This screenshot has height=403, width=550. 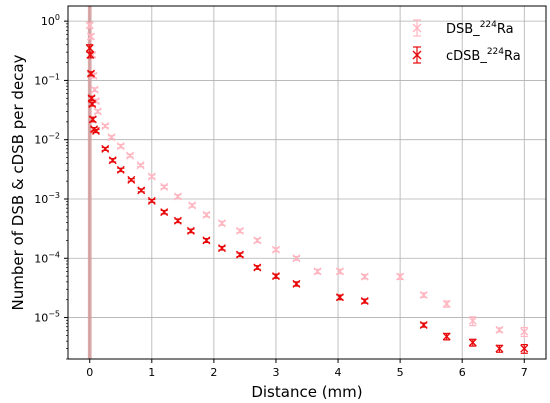 What do you see at coordinates (306, 392) in the screenshot?
I see `x-axis-label: Distance (mm)` at bounding box center [306, 392].